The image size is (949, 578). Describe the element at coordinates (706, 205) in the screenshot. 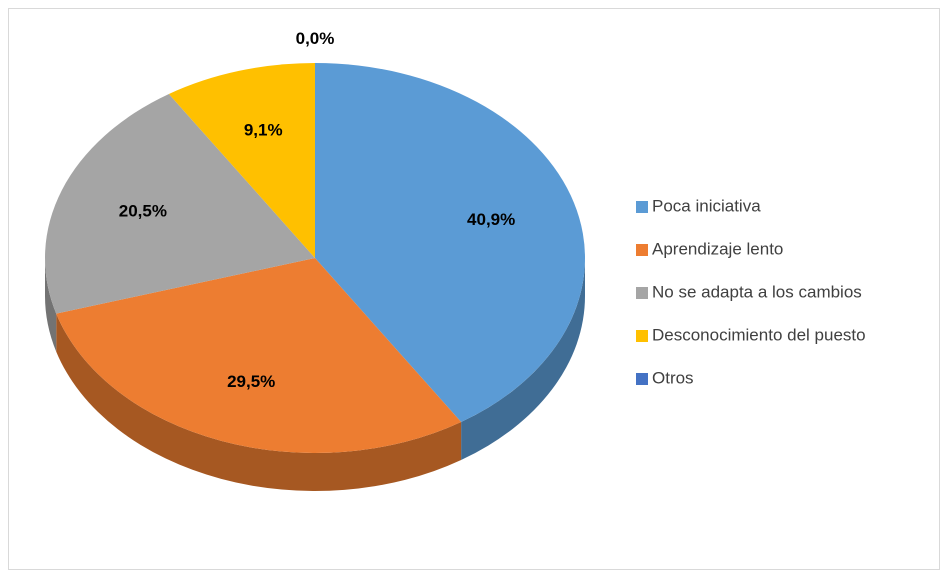

I see `legend-label: Poca iniciativa` at that location.